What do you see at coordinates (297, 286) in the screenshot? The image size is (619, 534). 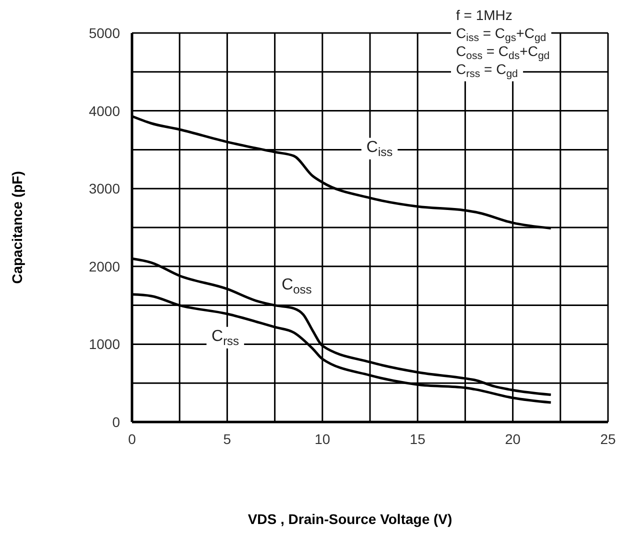 I see `series-label: C$_{oss}$` at bounding box center [297, 286].